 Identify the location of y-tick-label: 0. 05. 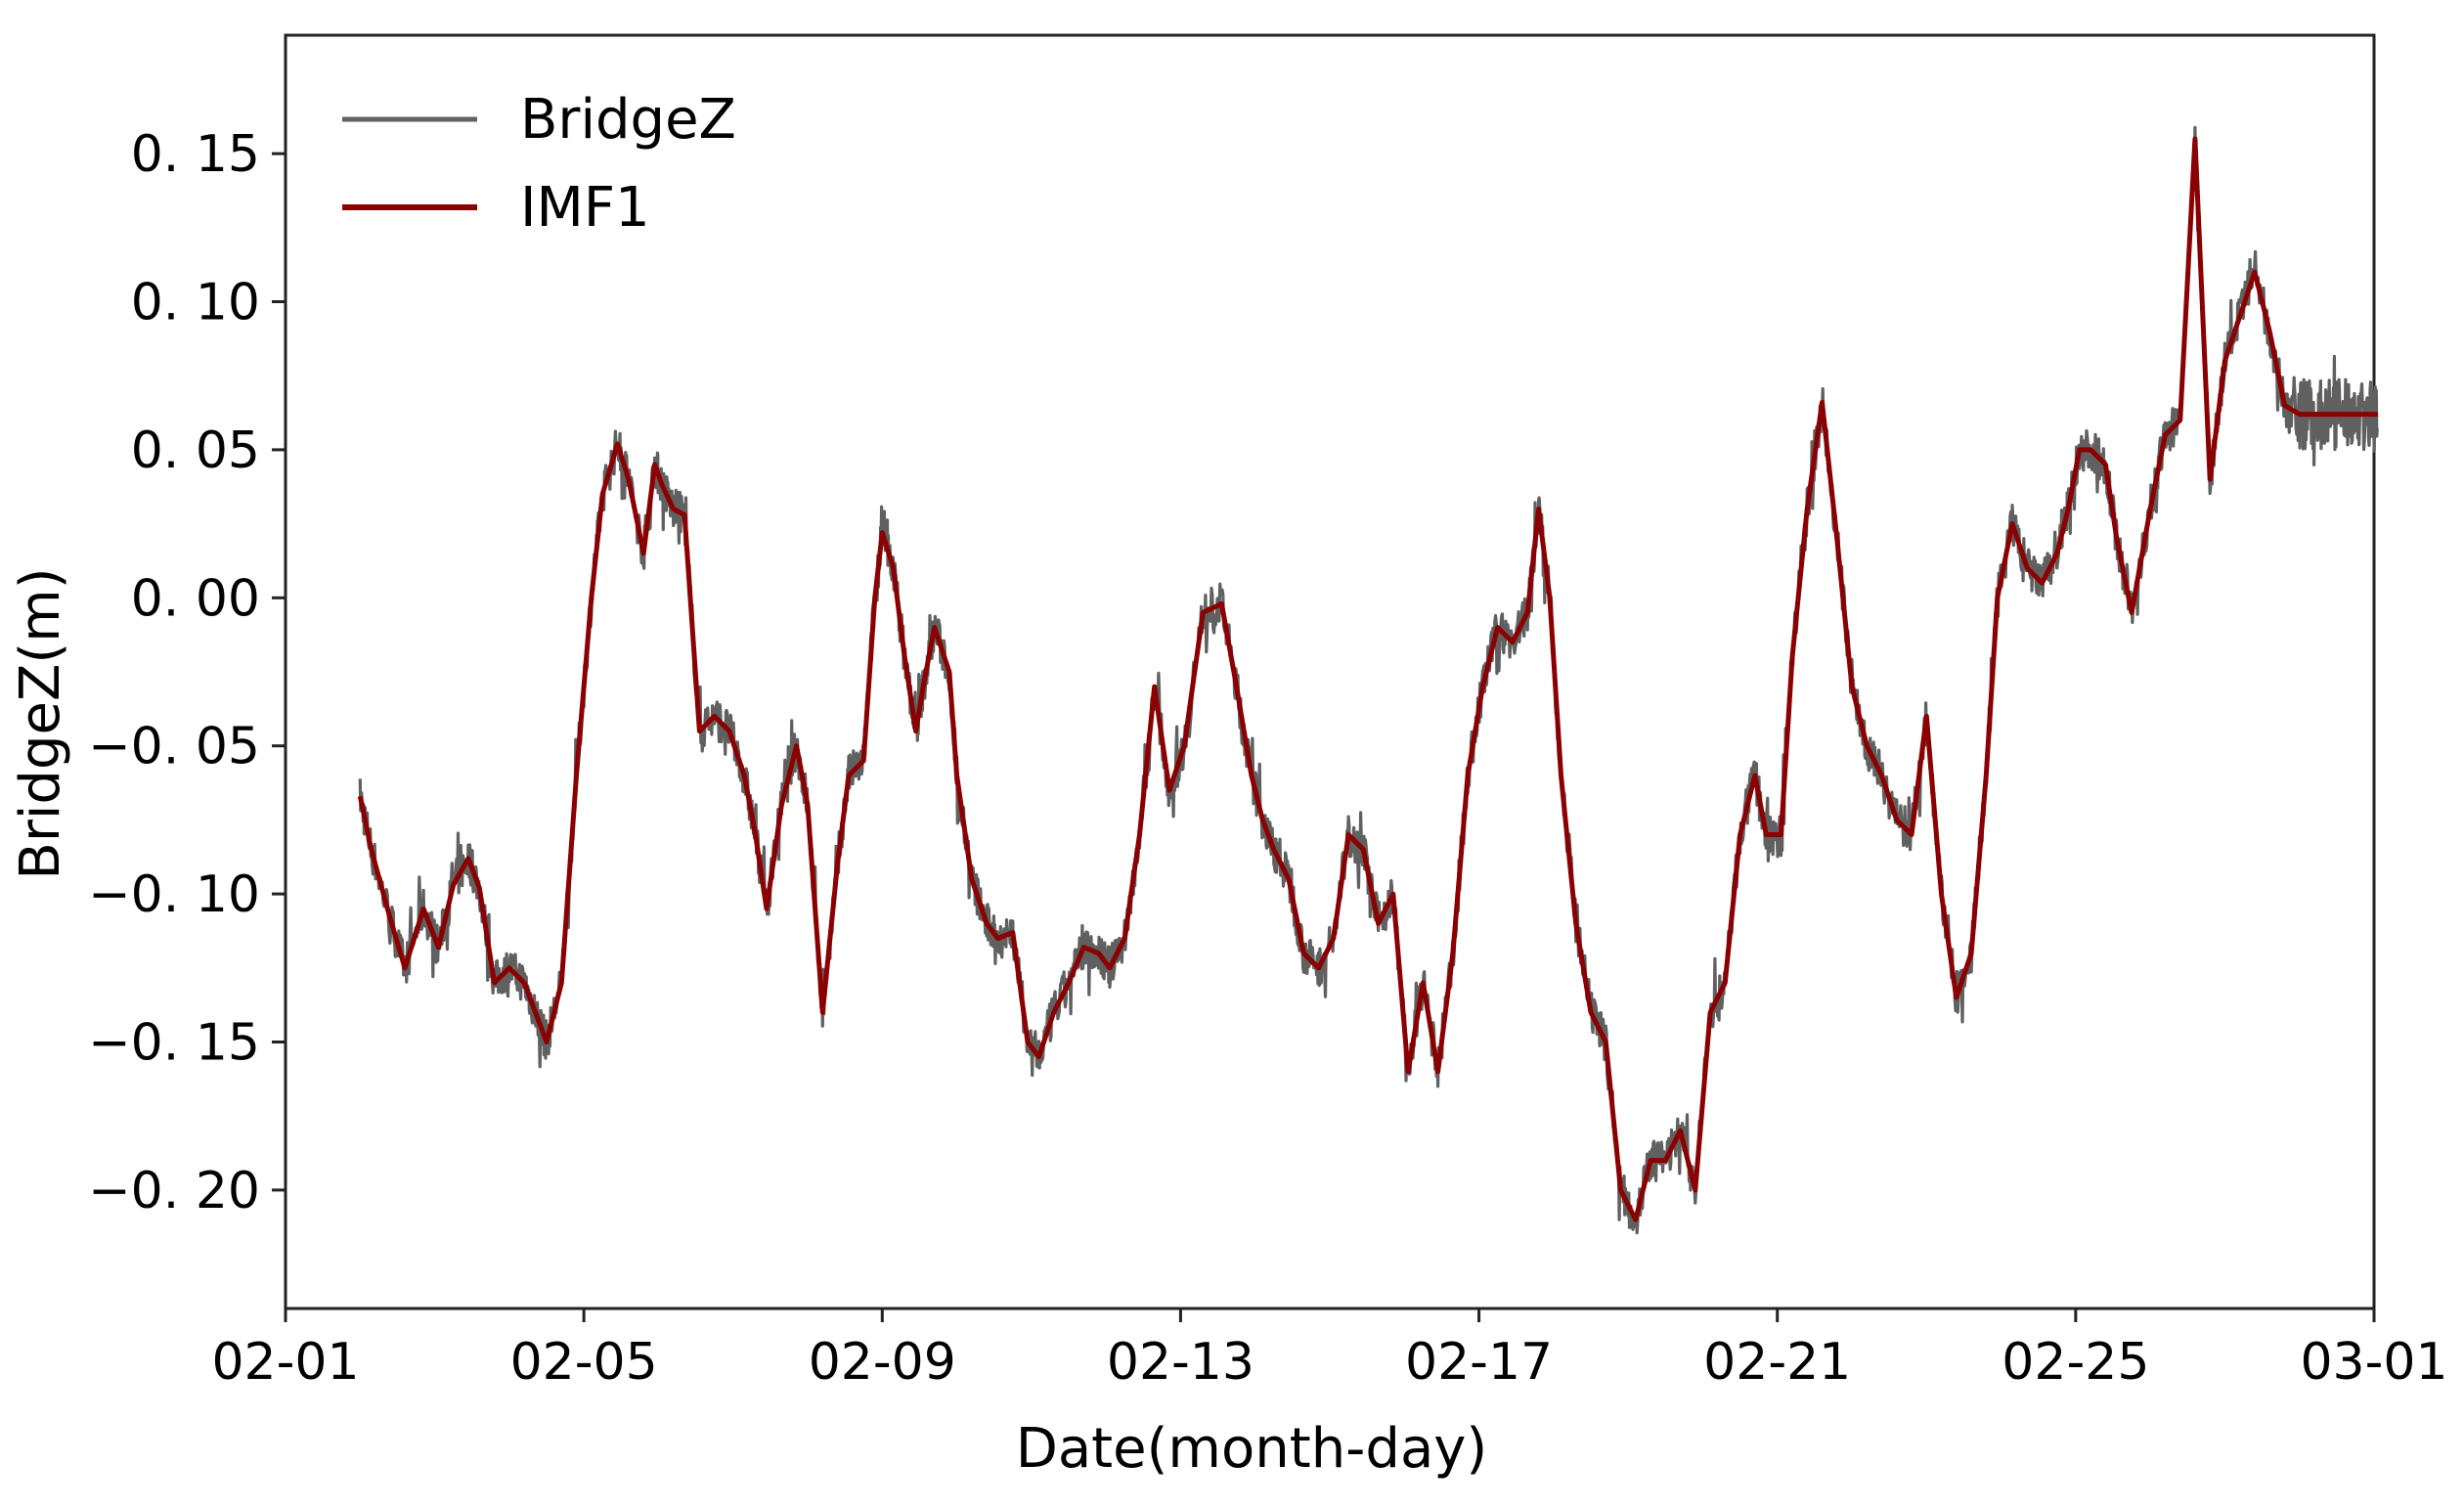
(195, 450).